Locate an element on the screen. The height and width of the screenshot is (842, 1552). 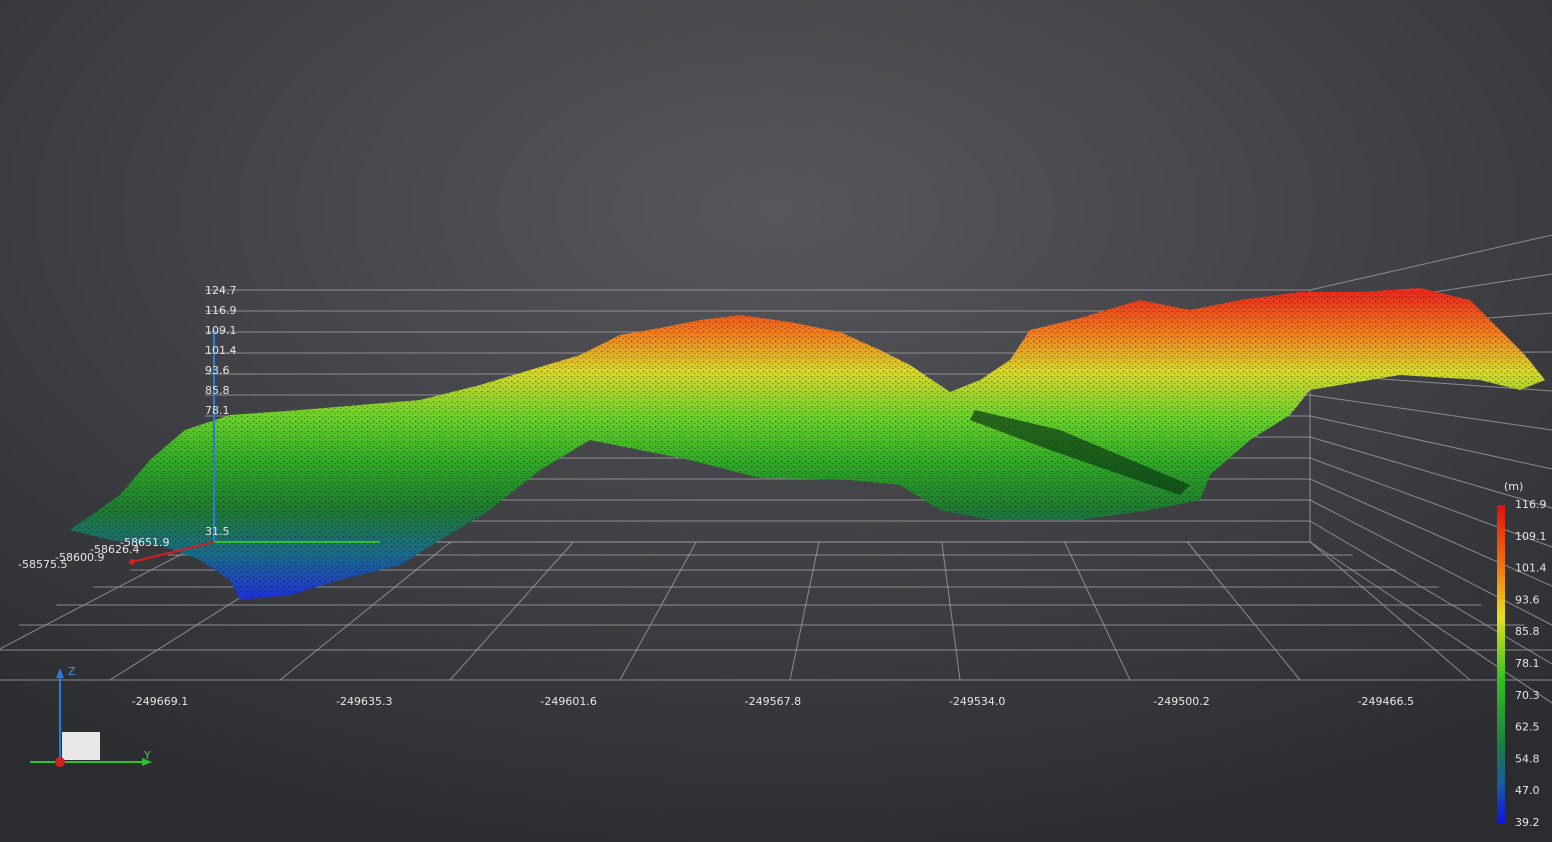
color-scale-label: 70.3 is located at coordinates (1527, 695).